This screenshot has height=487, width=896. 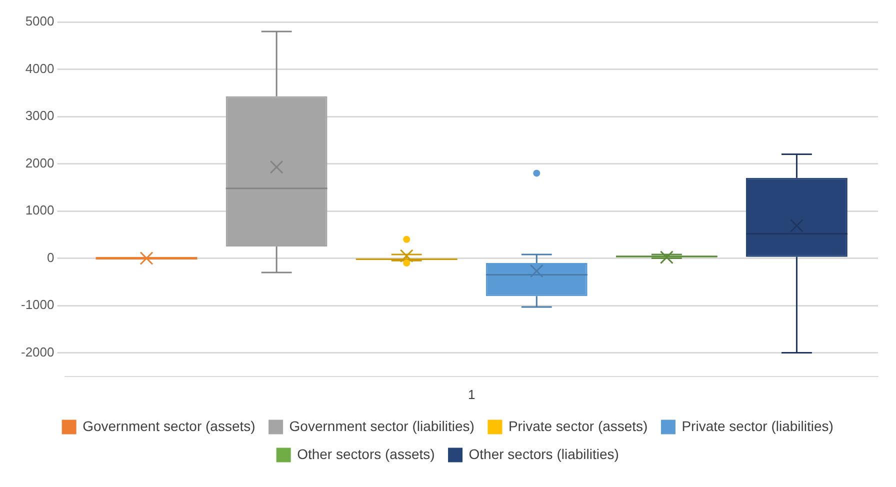 What do you see at coordinates (39, 21) in the screenshot?
I see `y-tick-label: 5000` at bounding box center [39, 21].